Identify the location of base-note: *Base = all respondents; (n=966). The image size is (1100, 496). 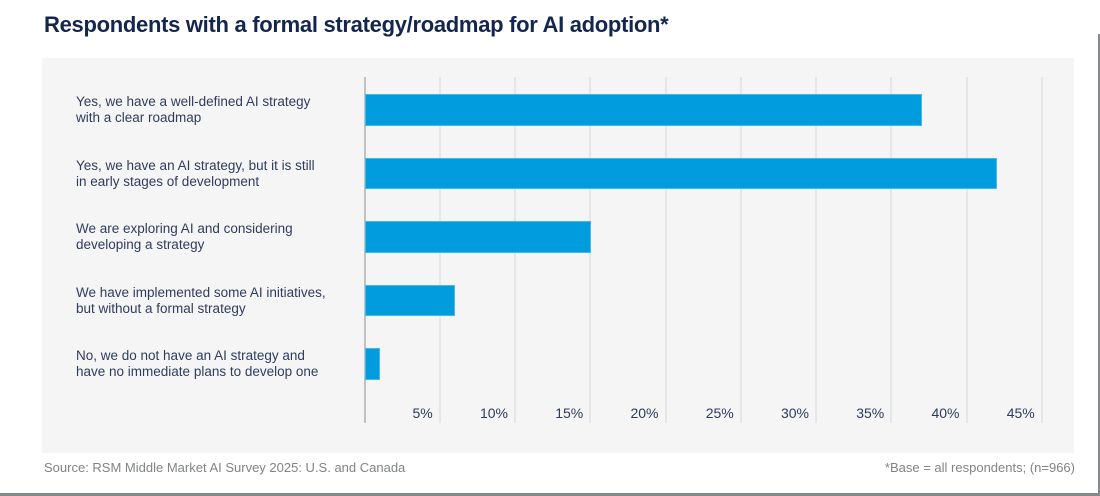
(979, 467).